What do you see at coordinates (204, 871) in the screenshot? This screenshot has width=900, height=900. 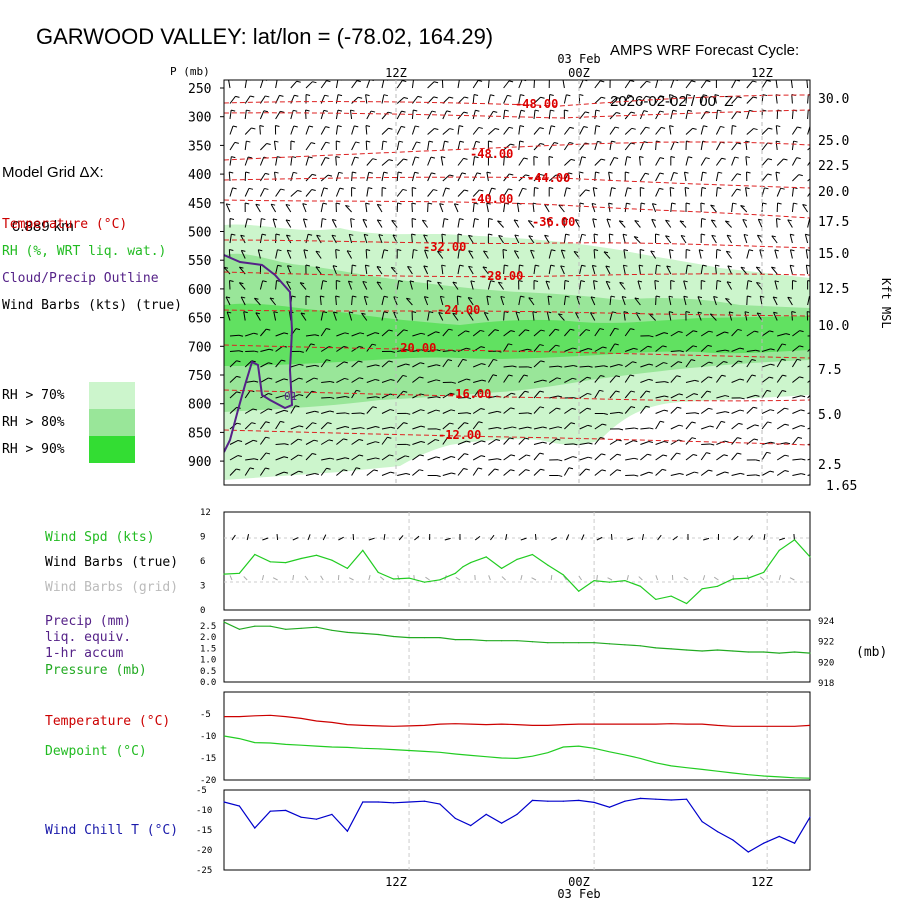 I see `y-tick-label: -25` at bounding box center [204, 871].